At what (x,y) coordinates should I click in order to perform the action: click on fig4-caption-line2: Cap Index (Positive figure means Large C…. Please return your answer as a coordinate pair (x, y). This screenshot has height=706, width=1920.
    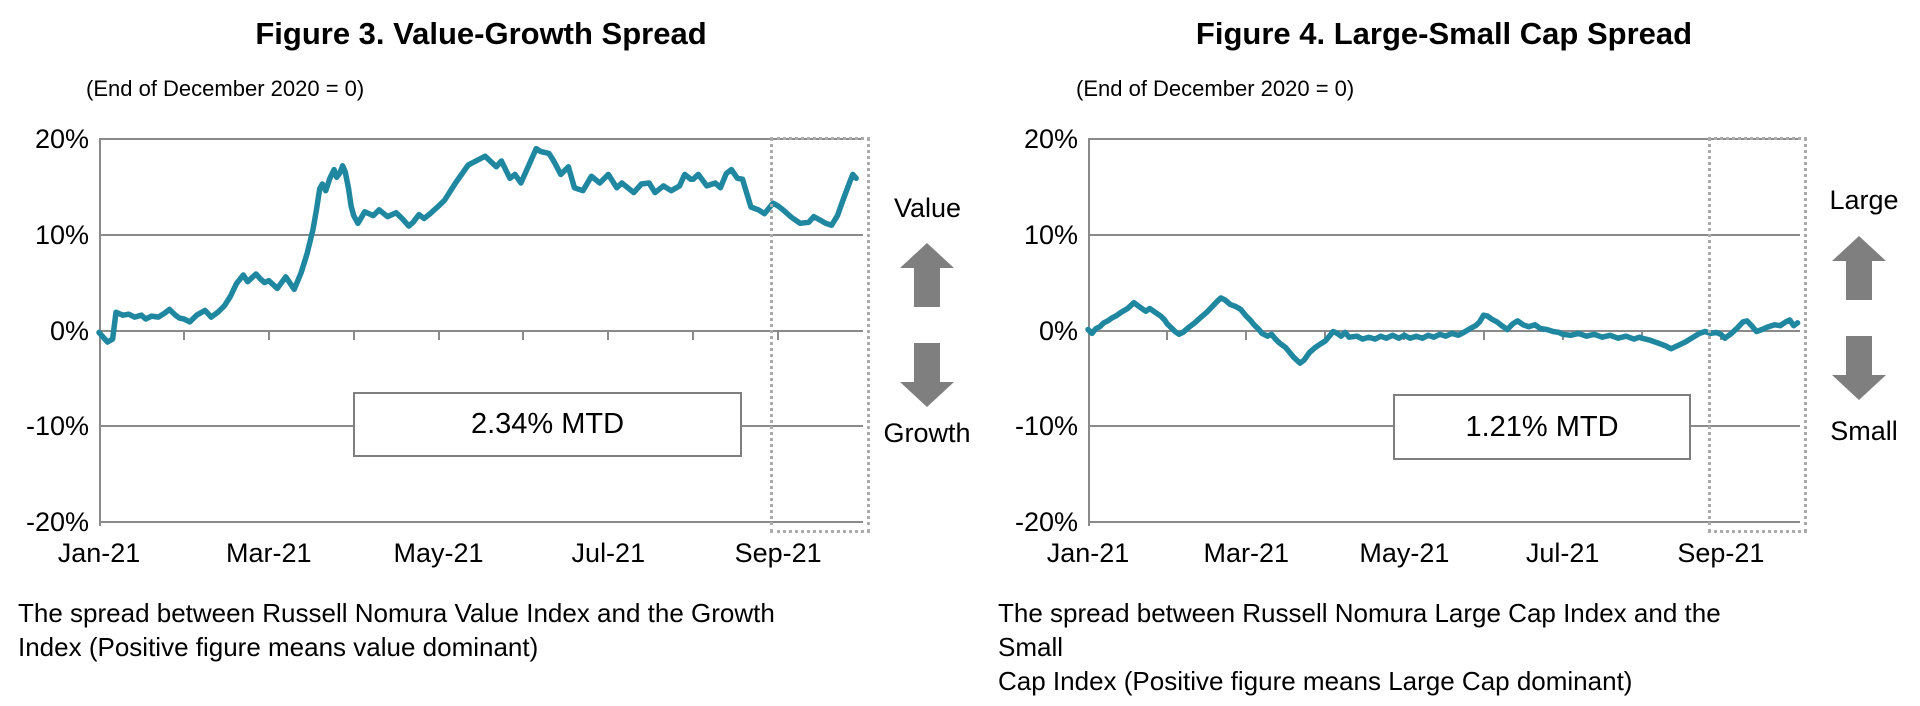
    Looking at the image, I should click on (1315, 681).